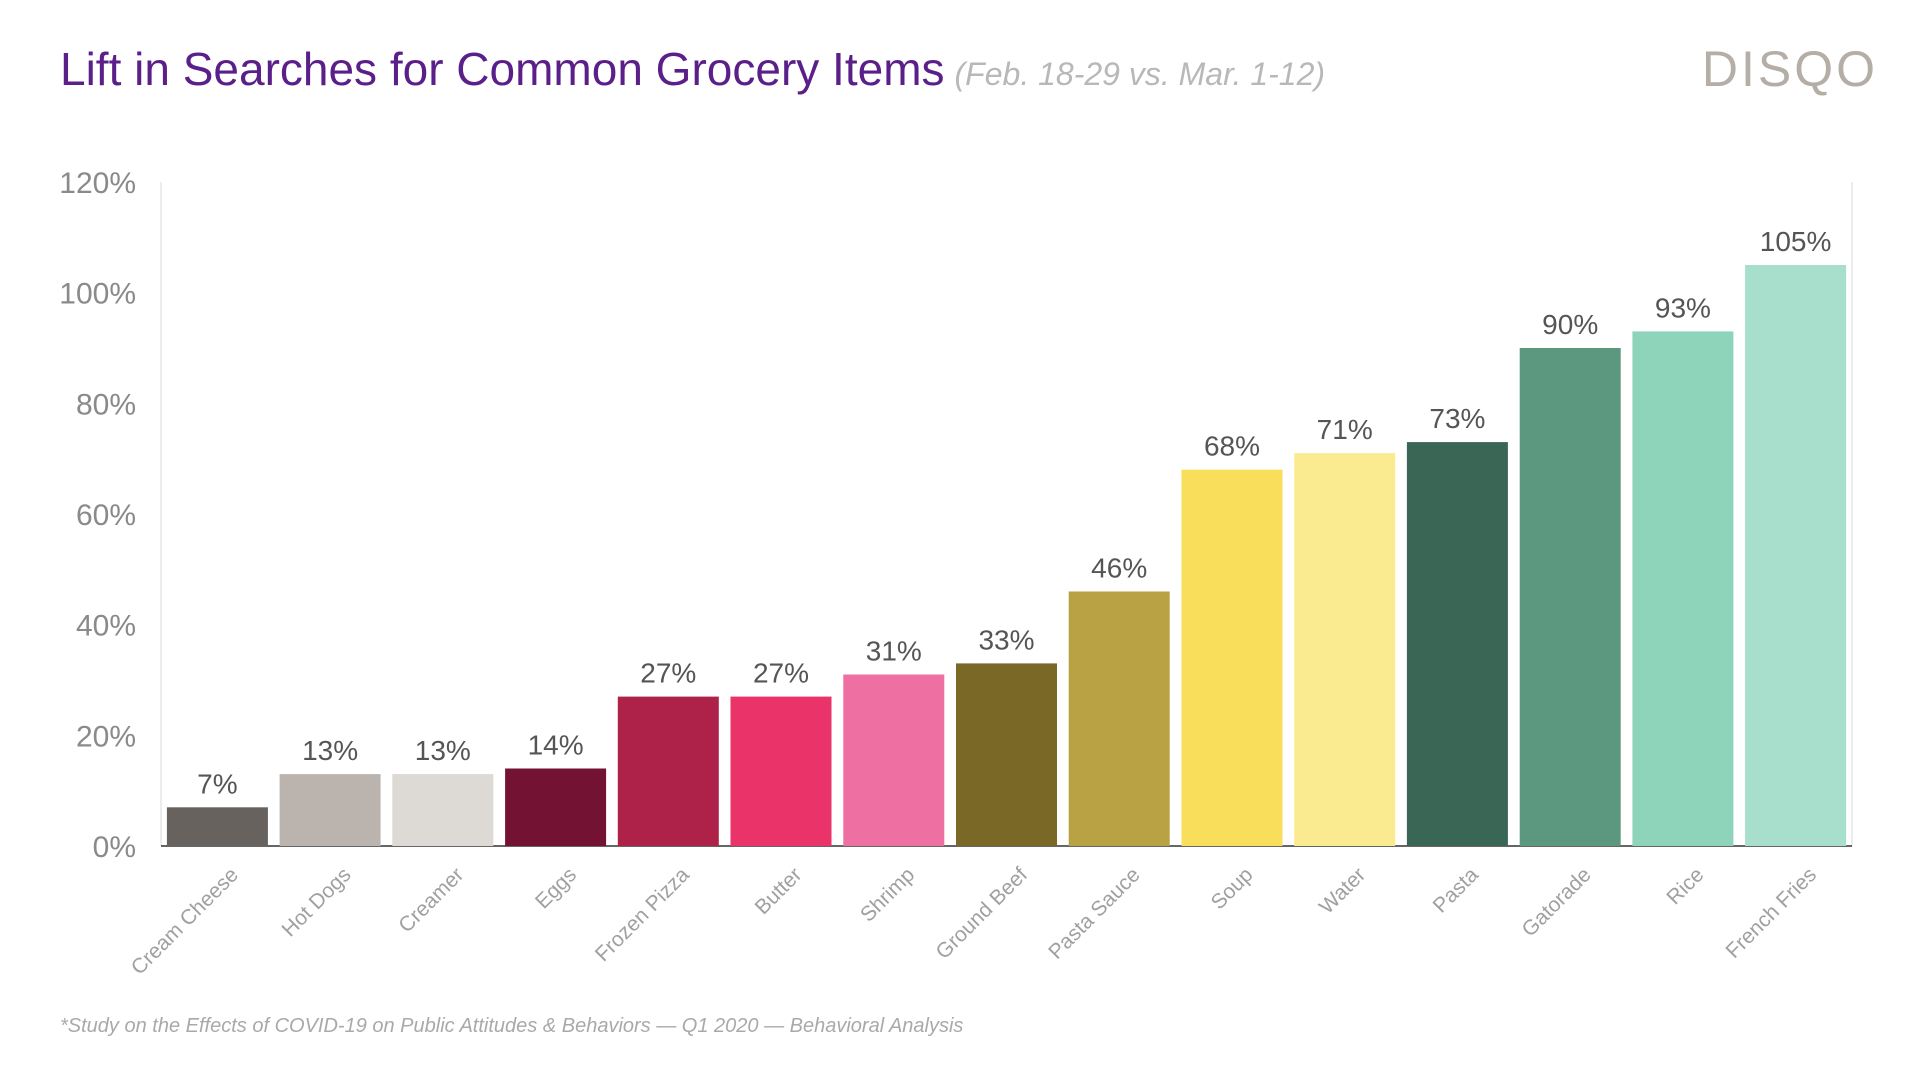 The width and height of the screenshot is (1920, 1080). What do you see at coordinates (217, 783) in the screenshot?
I see `value-label: 7%` at bounding box center [217, 783].